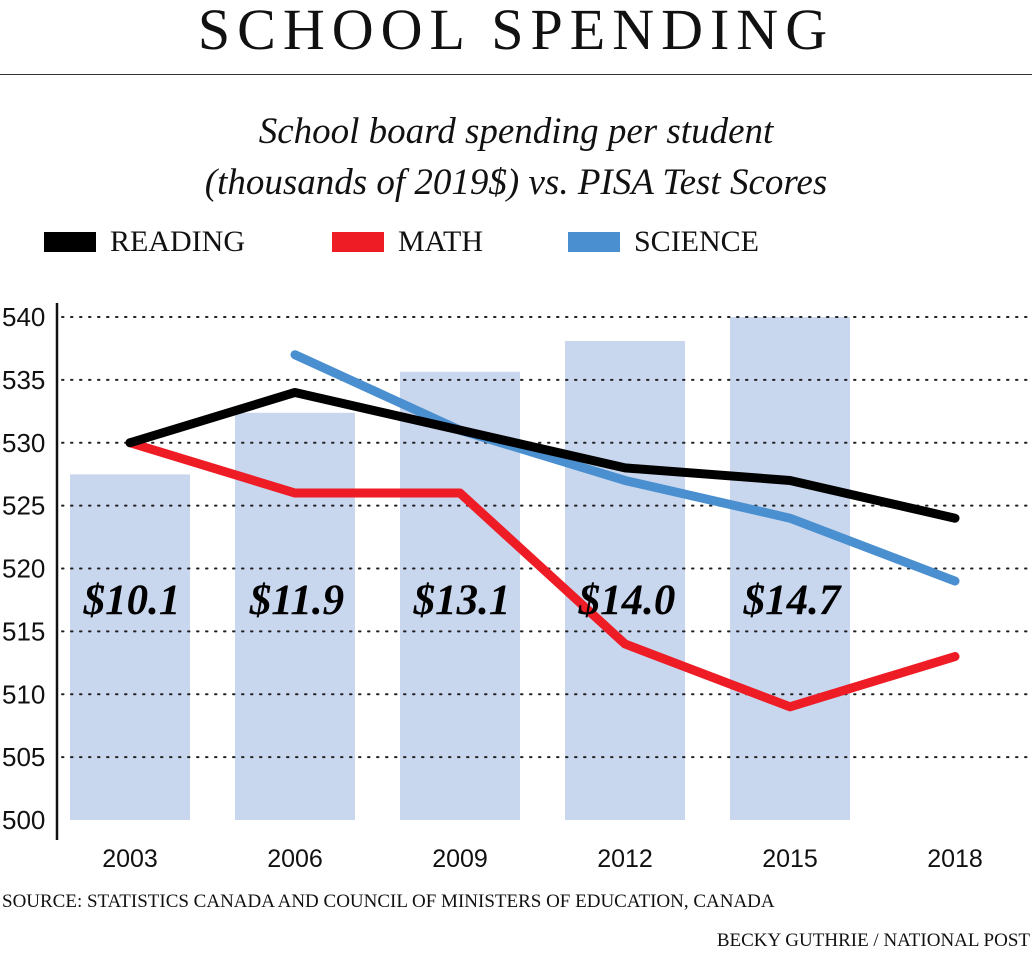 This screenshot has width=1032, height=955. What do you see at coordinates (516, 31) in the screenshot?
I see `page-title: SCHOOL SPENDING` at bounding box center [516, 31].